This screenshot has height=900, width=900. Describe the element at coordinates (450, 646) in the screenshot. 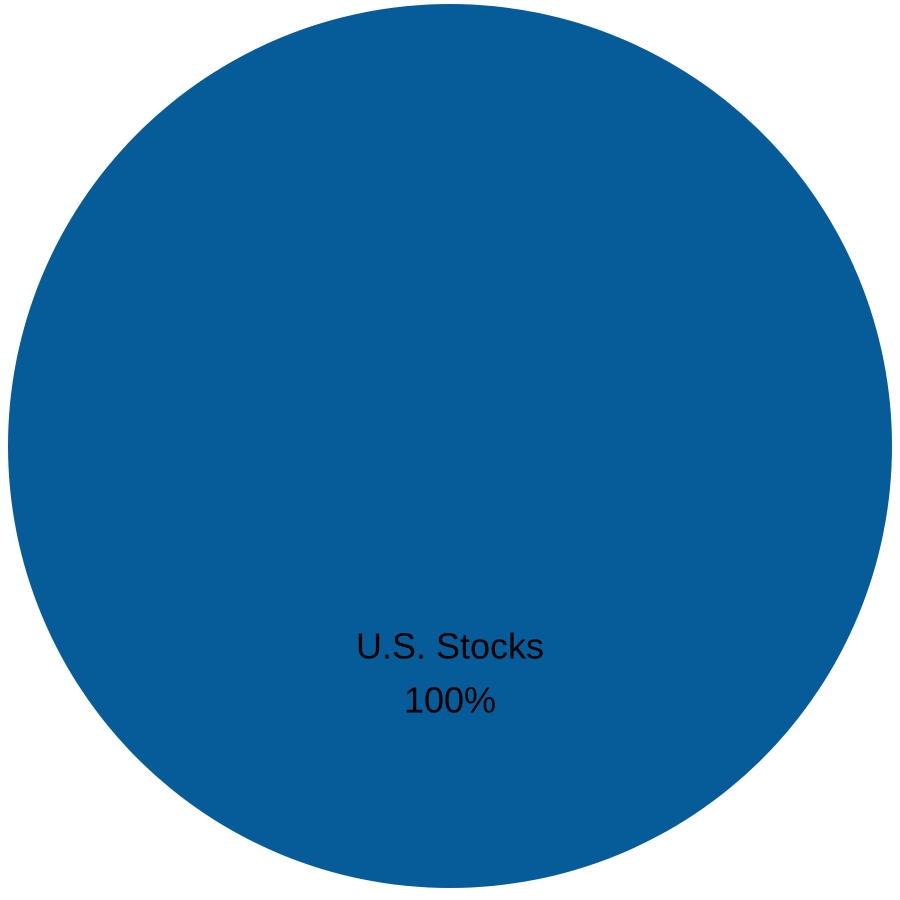

I see `pie-slice-label: U.S. Stocks` at that location.